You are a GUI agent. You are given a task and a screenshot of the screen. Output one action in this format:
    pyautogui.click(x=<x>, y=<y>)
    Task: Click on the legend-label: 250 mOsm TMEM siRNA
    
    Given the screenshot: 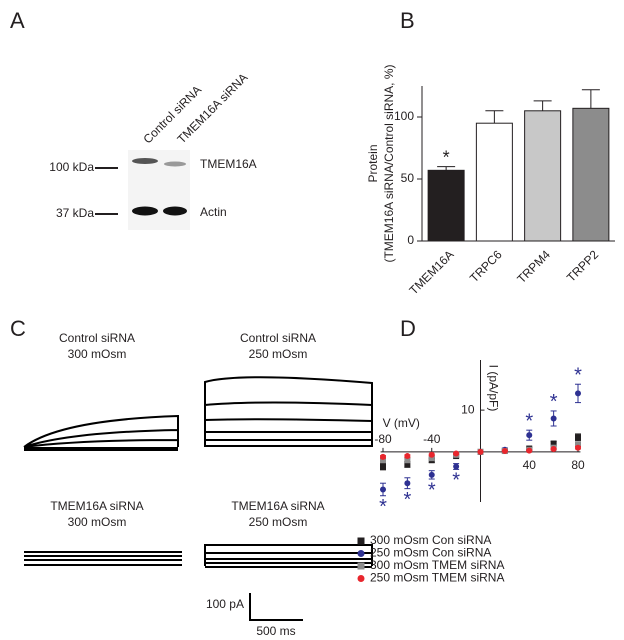 What is the action you would take?
    pyautogui.click(x=437, y=578)
    